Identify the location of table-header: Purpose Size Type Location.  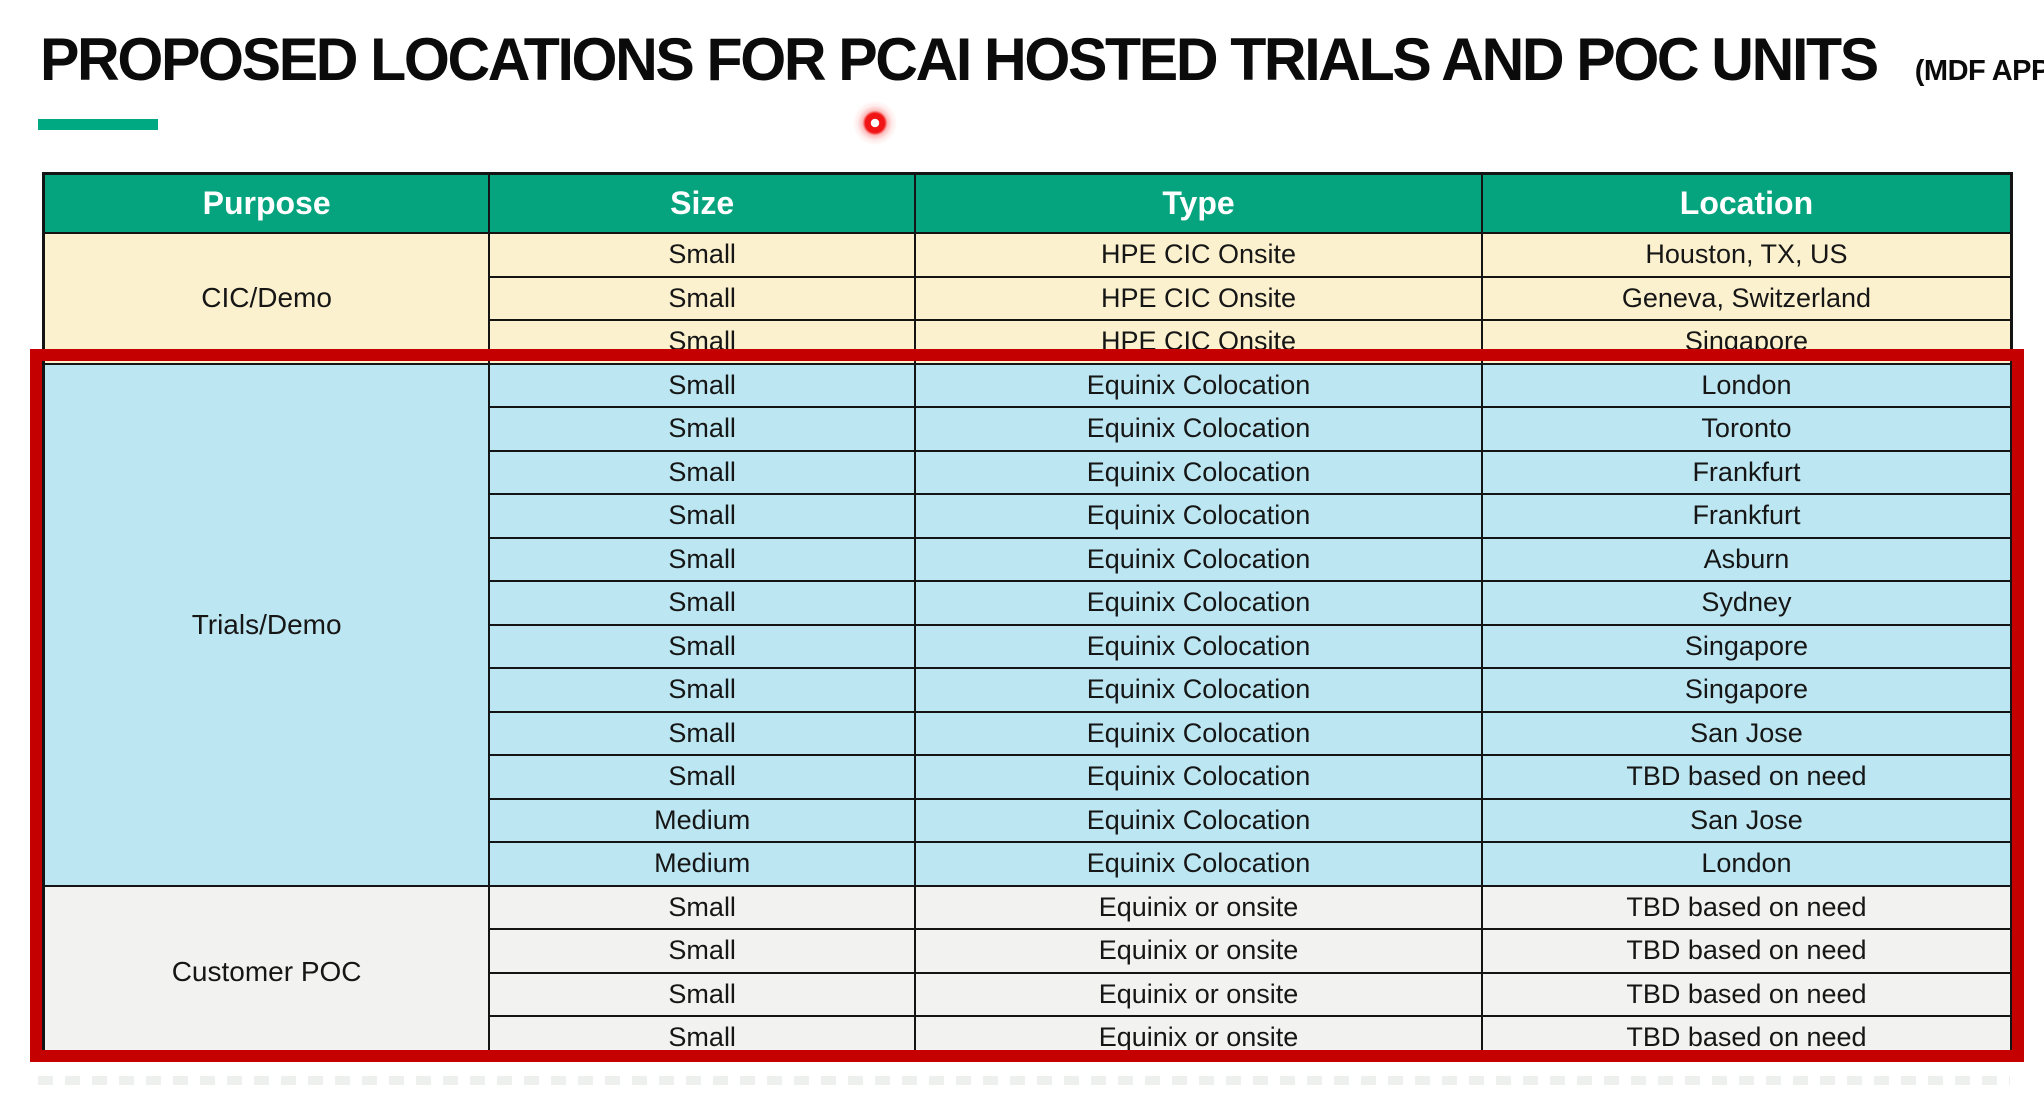
(1027, 203).